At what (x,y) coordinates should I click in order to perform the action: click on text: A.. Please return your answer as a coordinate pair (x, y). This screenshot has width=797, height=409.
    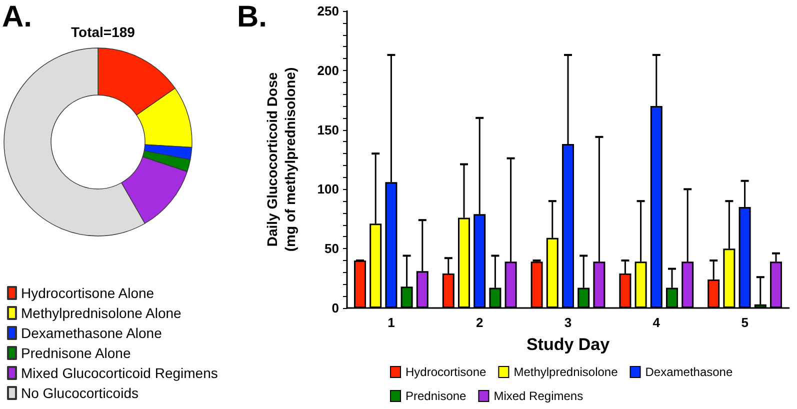
    Looking at the image, I should click on (17, 17).